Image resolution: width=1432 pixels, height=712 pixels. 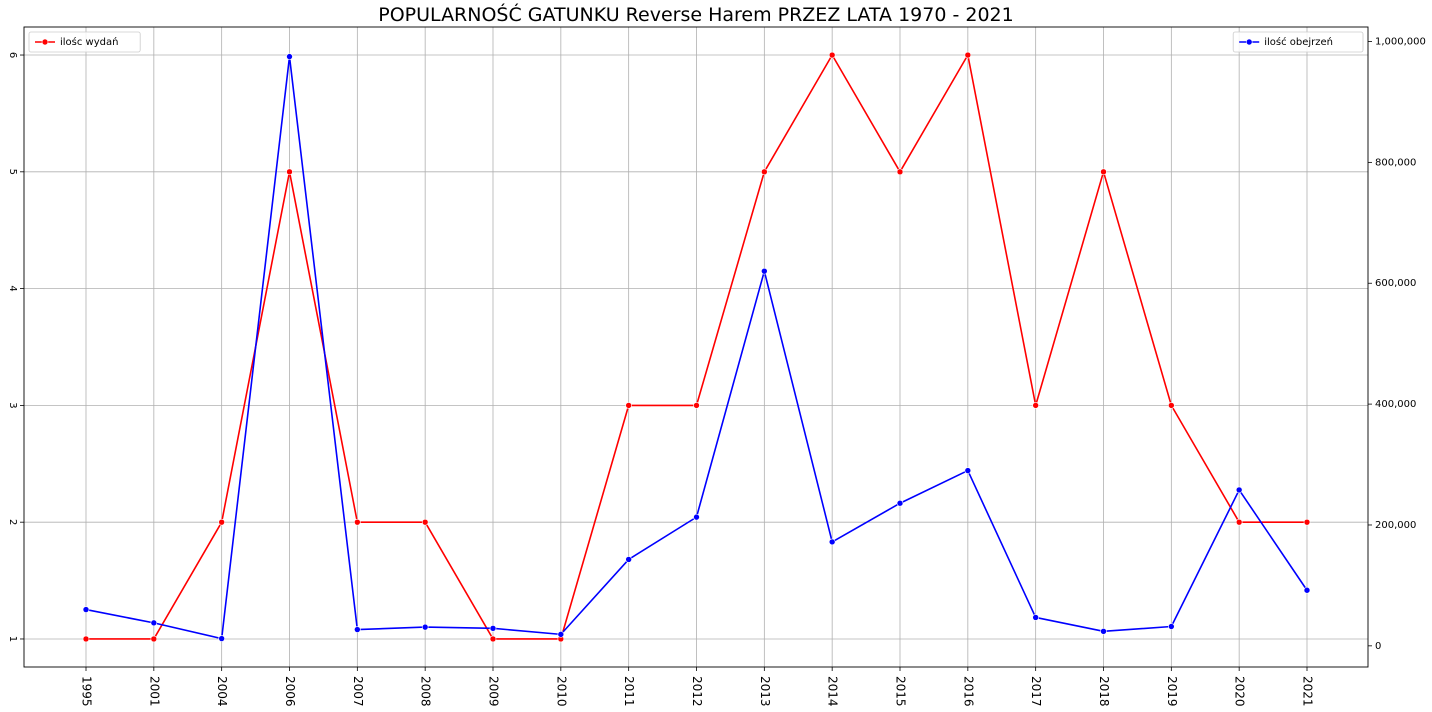 What do you see at coordinates (1395, 404) in the screenshot?
I see `right-y-tick-label: 400,000` at bounding box center [1395, 404].